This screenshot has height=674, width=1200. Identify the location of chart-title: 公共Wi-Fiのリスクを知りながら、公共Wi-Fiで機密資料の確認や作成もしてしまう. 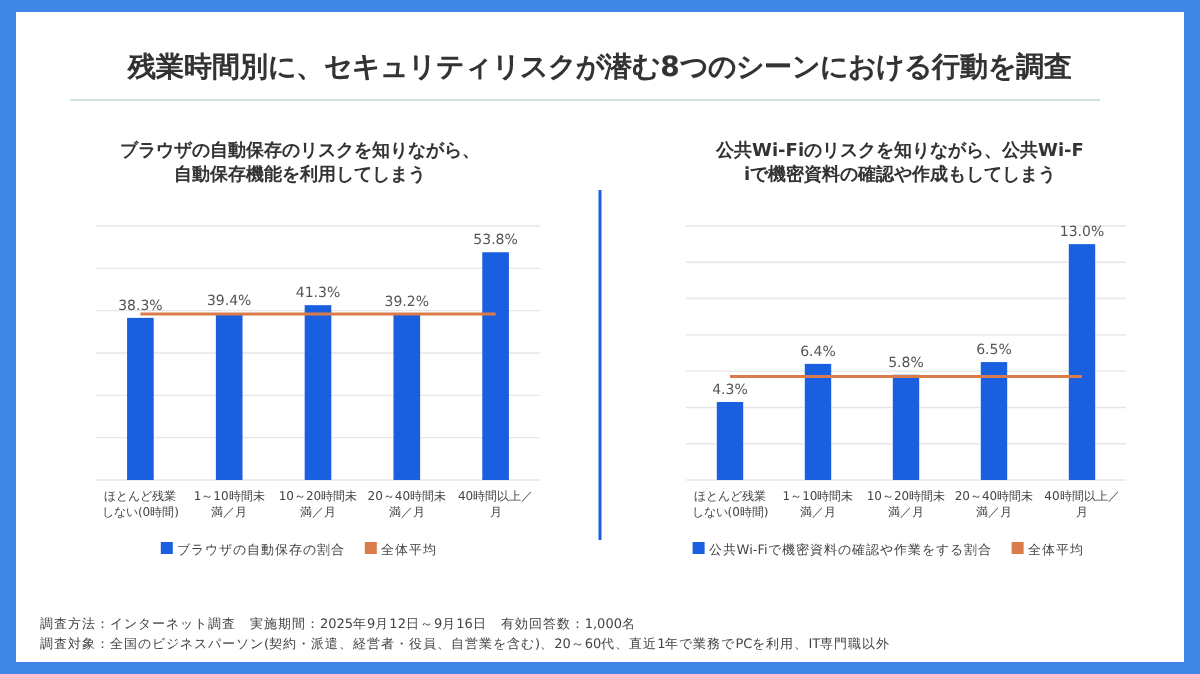
(899, 163).